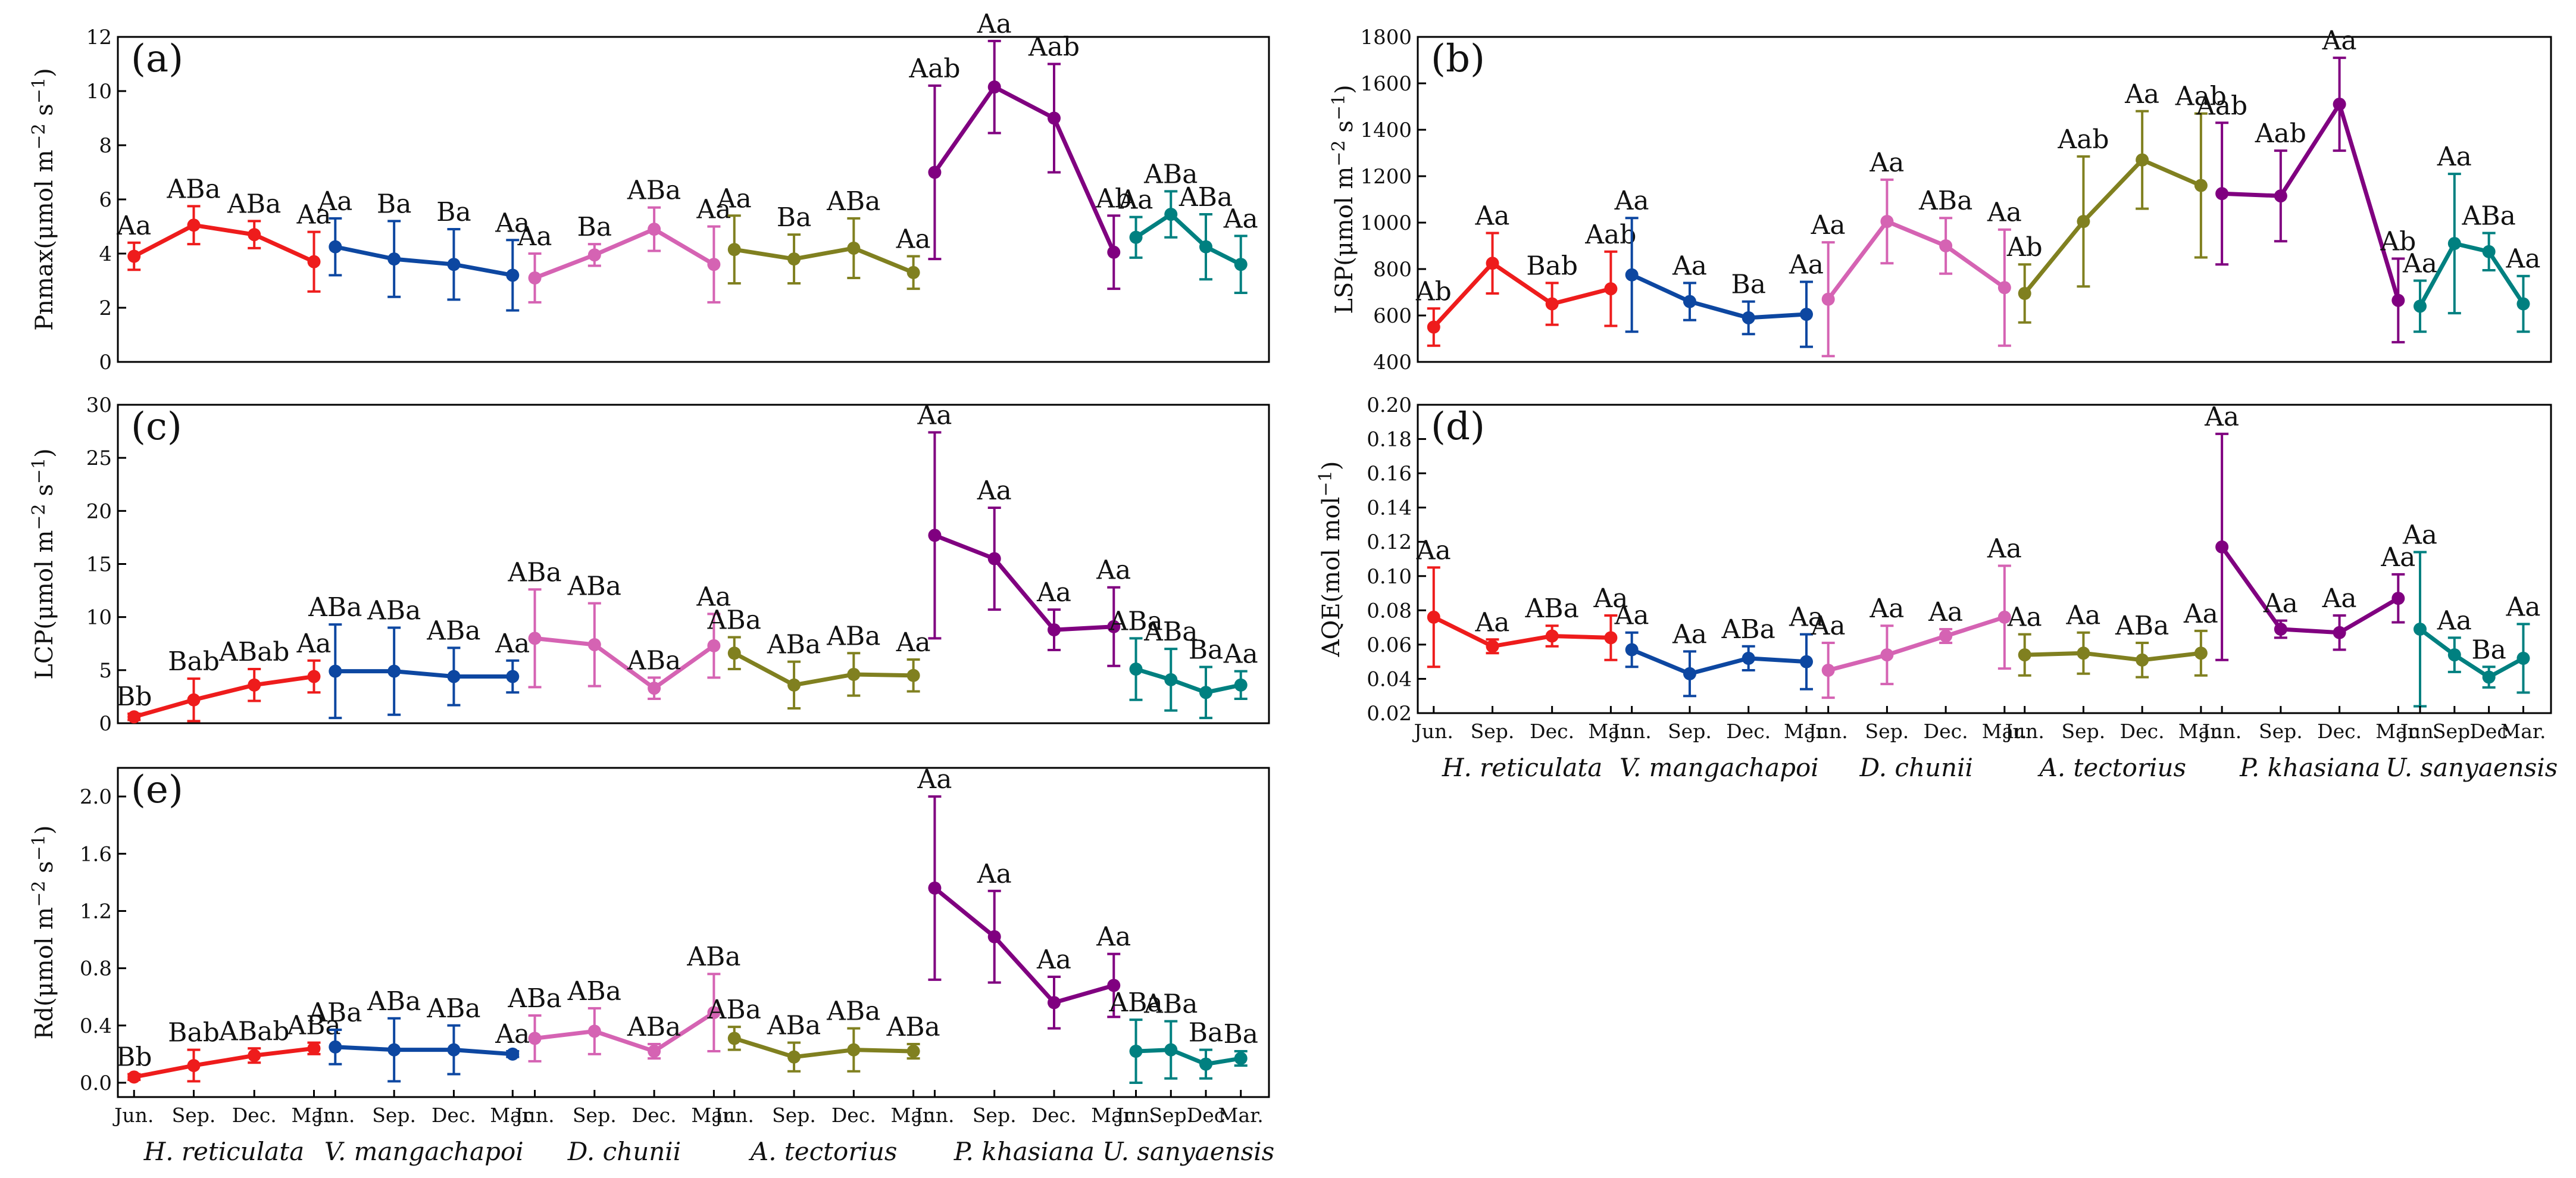 This screenshot has width=2576, height=1178. I want to click on species-label: P. khasiana, so click(2309, 767).